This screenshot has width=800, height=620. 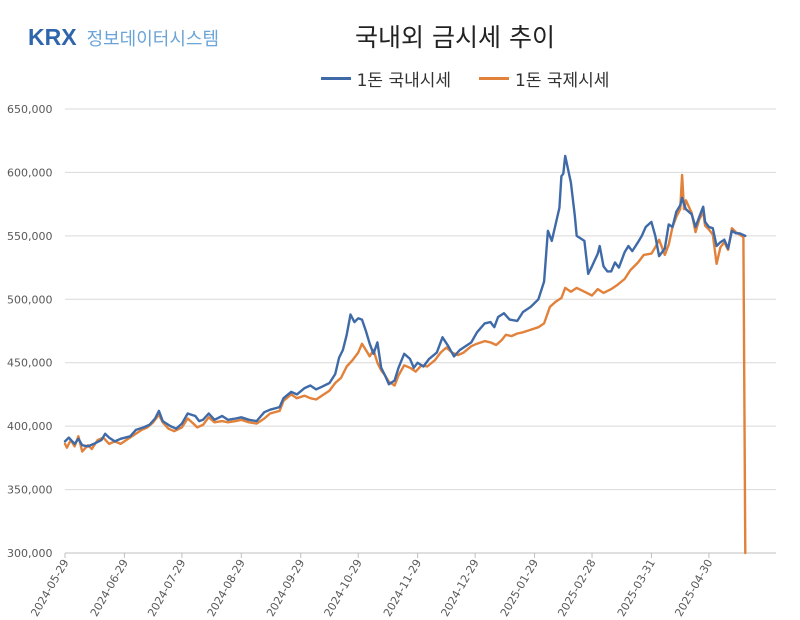 I want to click on x-tick-label: 2024-06-29, so click(x=109, y=588).